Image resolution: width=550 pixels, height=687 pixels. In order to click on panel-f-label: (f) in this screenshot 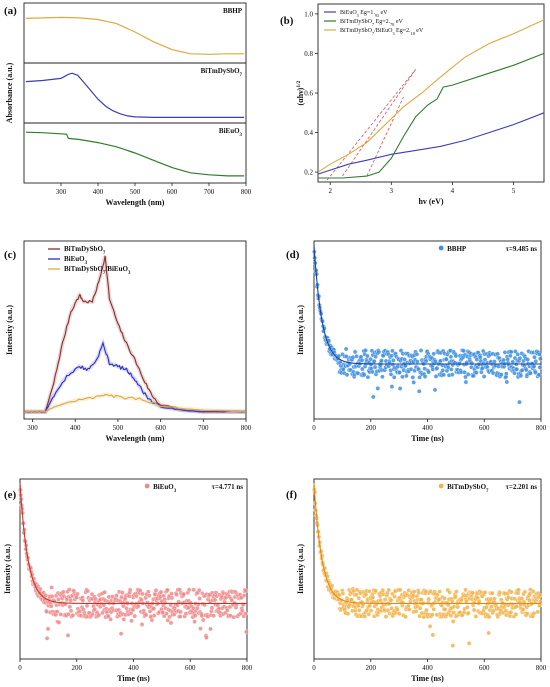, I will do `click(291, 495)`.